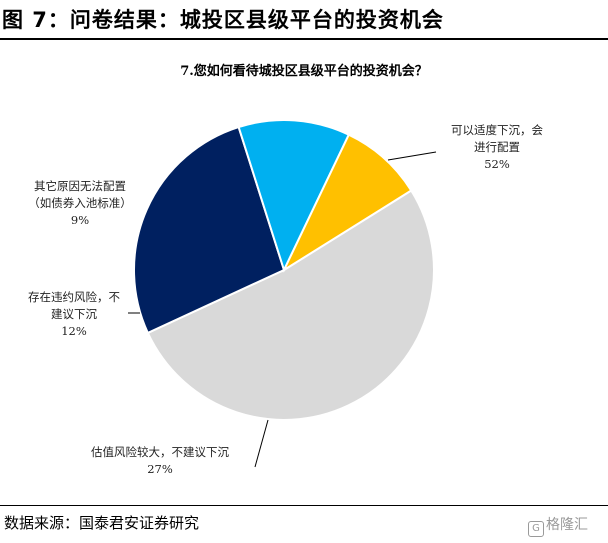 This screenshot has width=608, height=543. Describe the element at coordinates (80, 220) in the screenshot. I see `slice-percent-label: 9%` at that location.